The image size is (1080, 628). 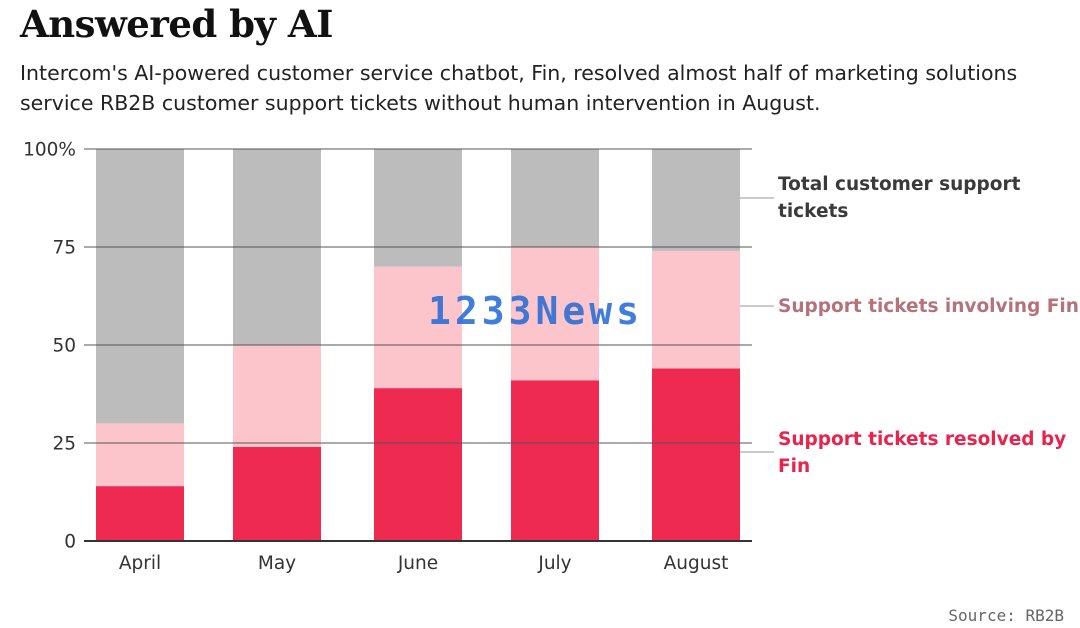 I want to click on legend-label: Fin, so click(x=794, y=466).